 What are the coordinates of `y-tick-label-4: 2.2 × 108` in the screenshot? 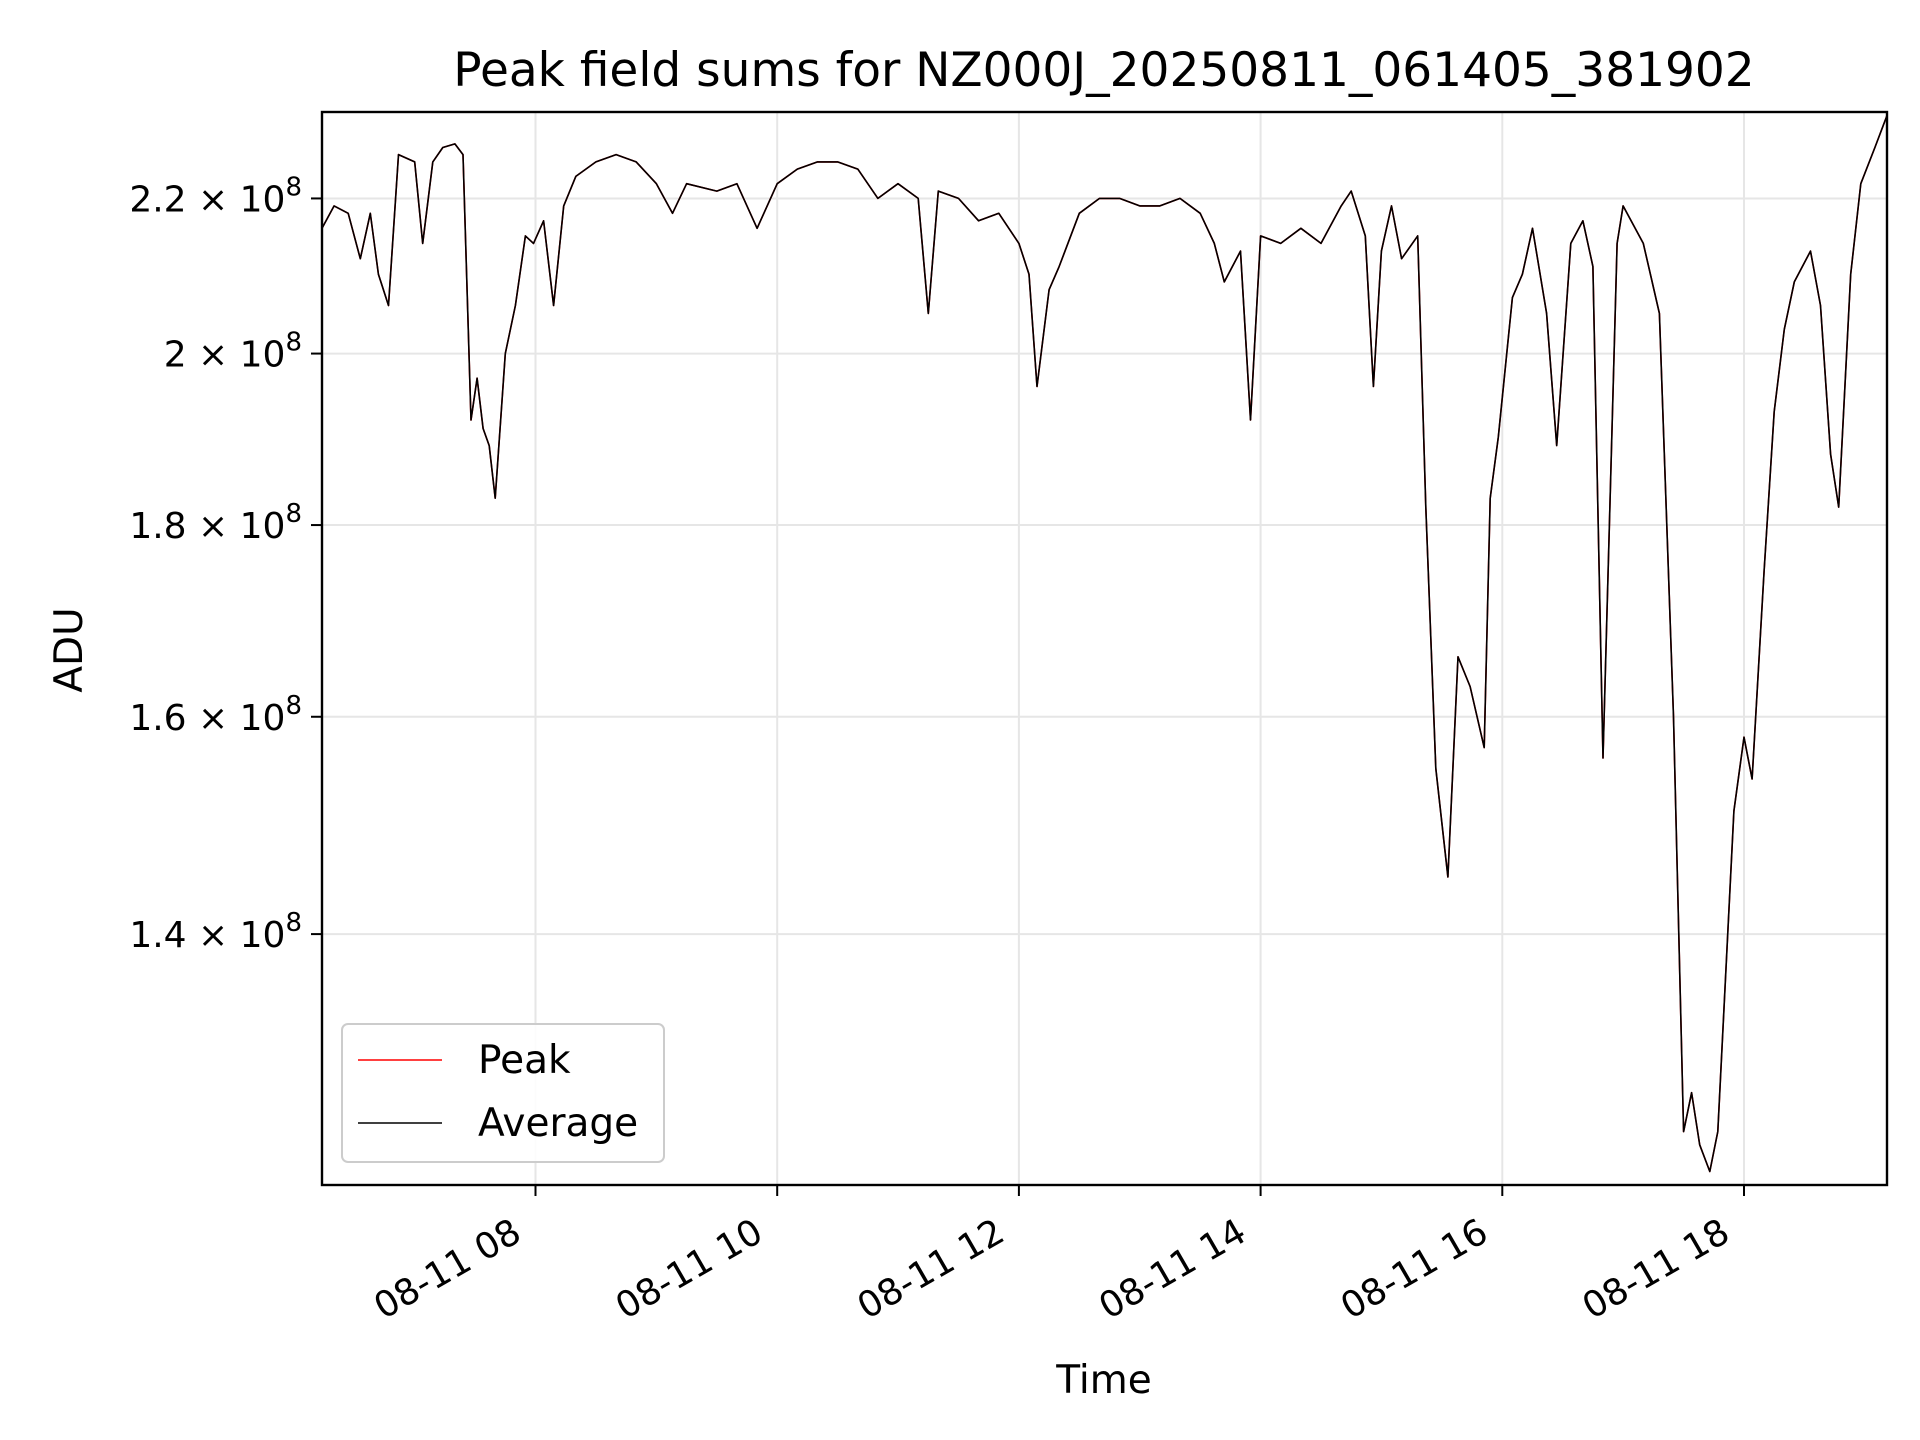 It's located at (215, 196).